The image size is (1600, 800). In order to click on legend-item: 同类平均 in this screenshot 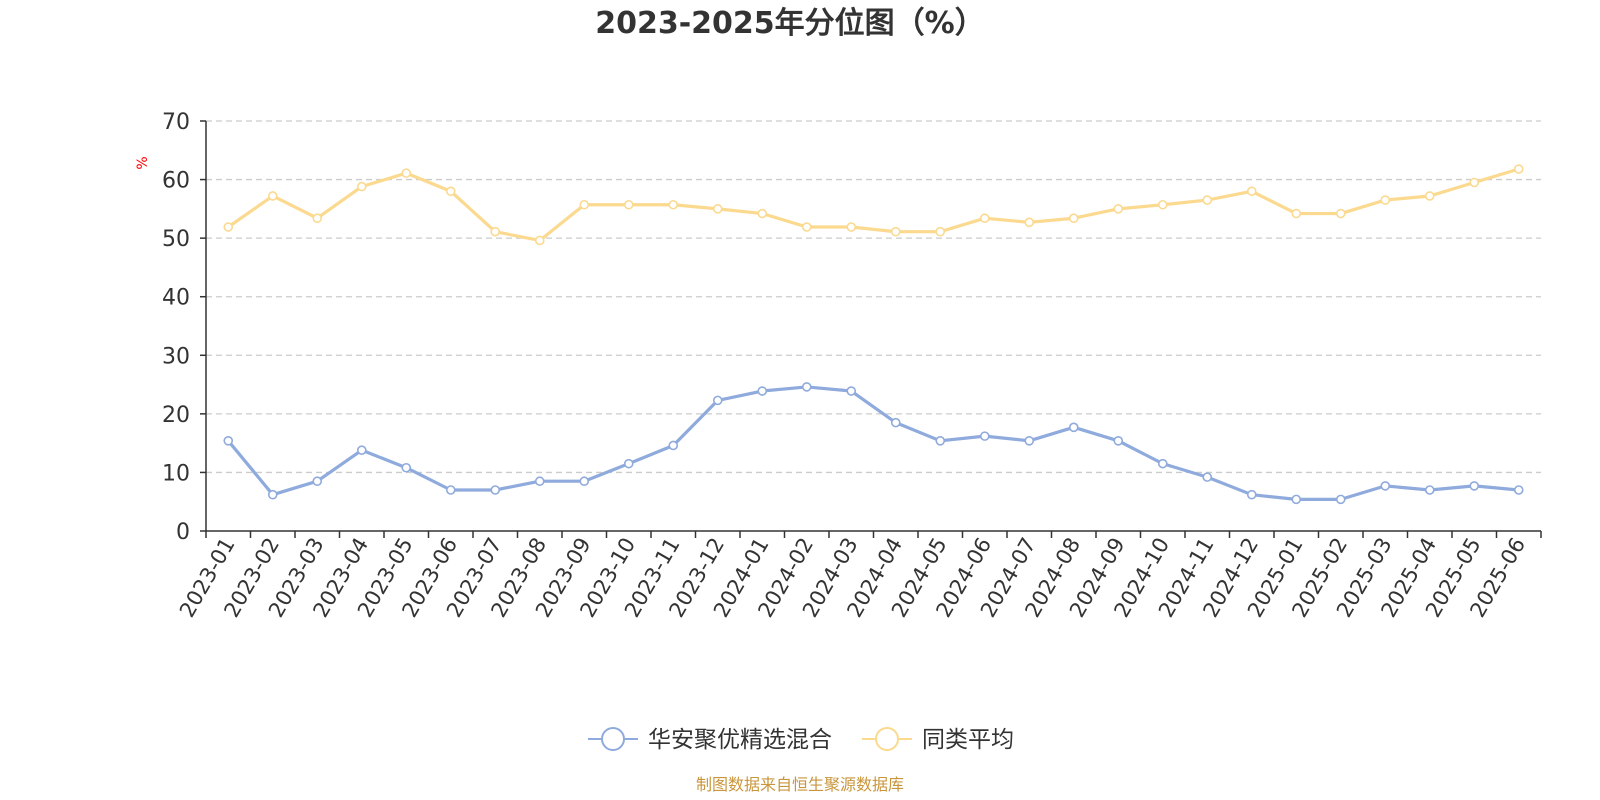, I will do `click(938, 740)`.